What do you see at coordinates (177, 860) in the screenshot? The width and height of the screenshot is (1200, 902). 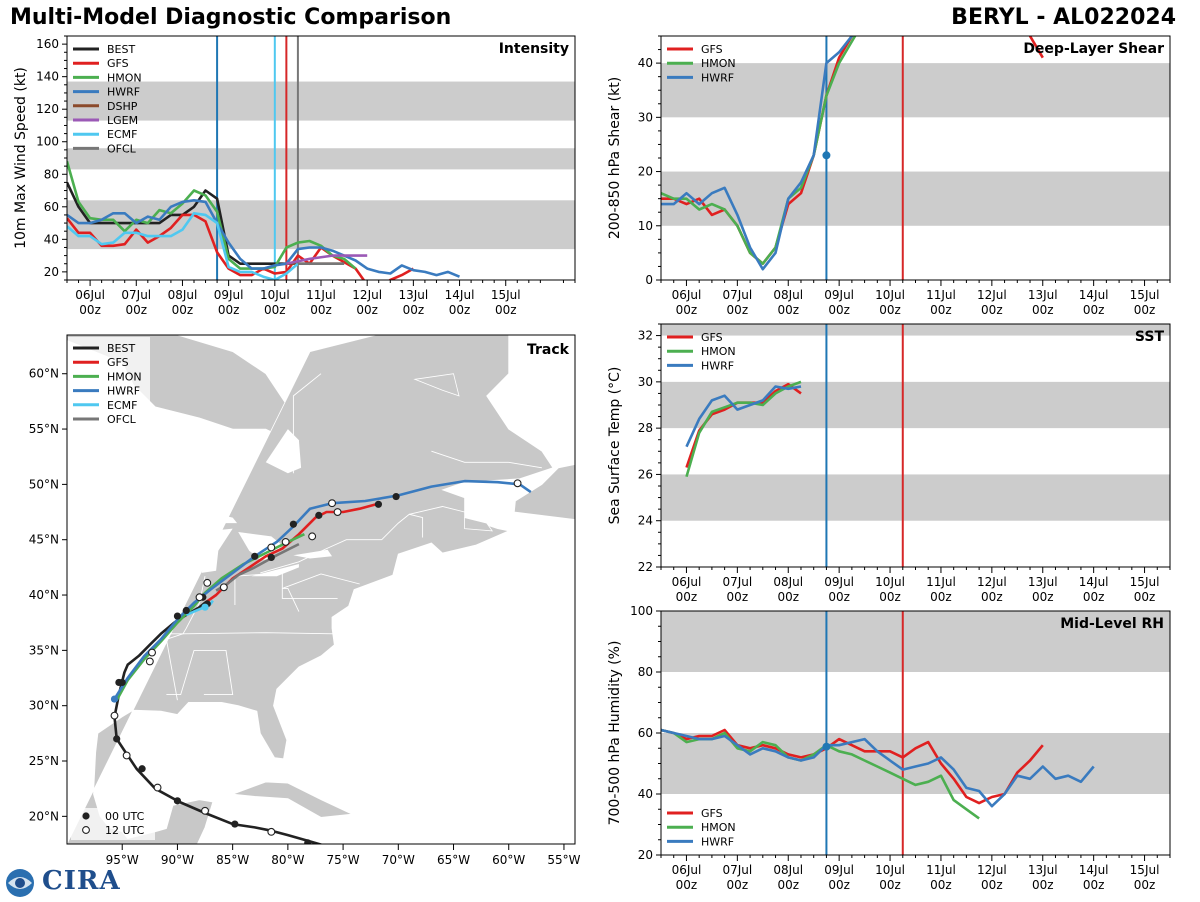 I see `x-tick-label: 90°W` at bounding box center [177, 860].